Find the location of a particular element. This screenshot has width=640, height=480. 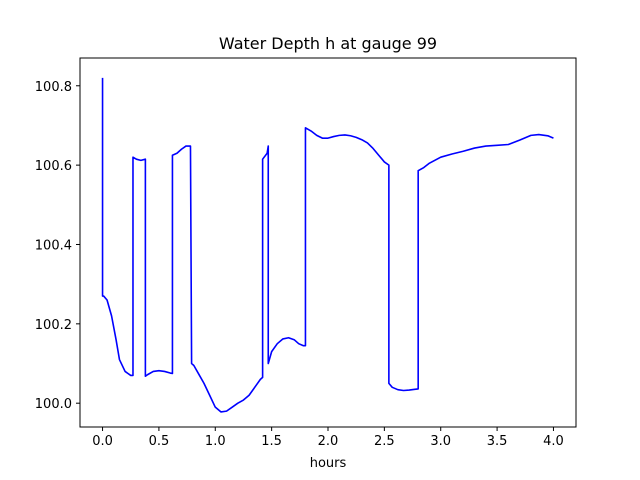

x-tick-label: 0.0 is located at coordinates (102, 441).